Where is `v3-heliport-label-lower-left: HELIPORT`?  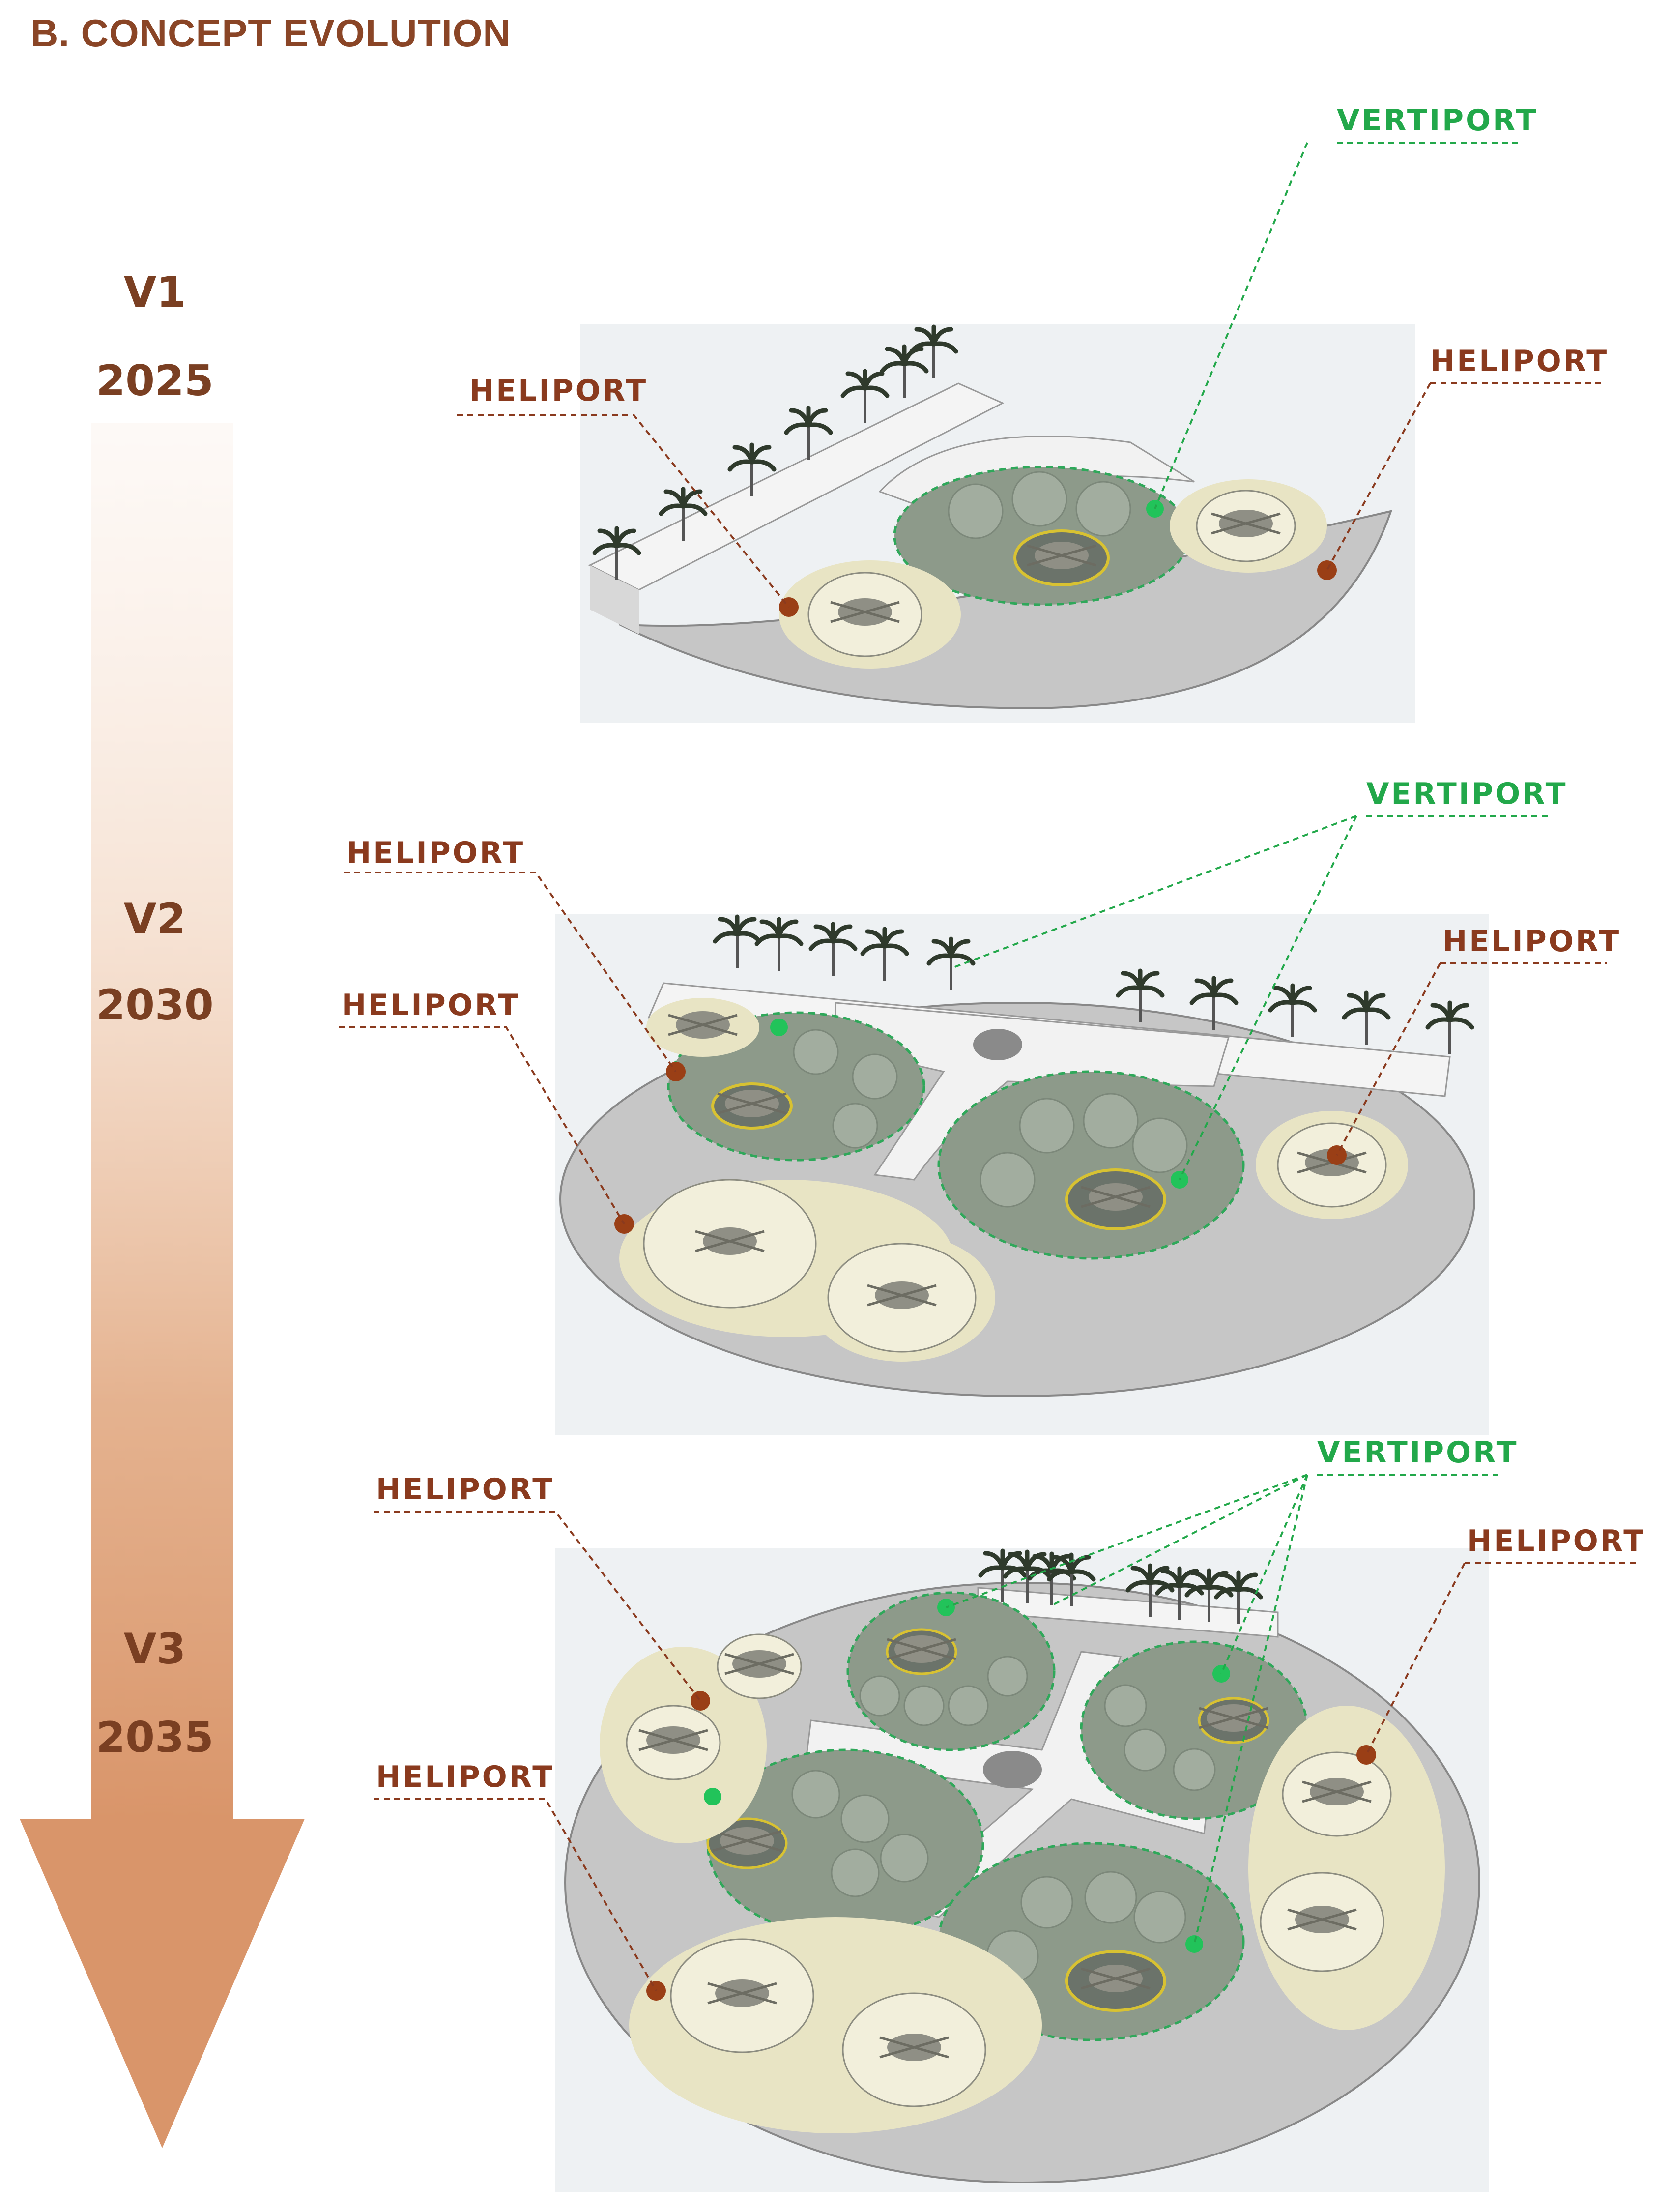 v3-heliport-label-lower-left: HELIPORT is located at coordinates (465, 1777).